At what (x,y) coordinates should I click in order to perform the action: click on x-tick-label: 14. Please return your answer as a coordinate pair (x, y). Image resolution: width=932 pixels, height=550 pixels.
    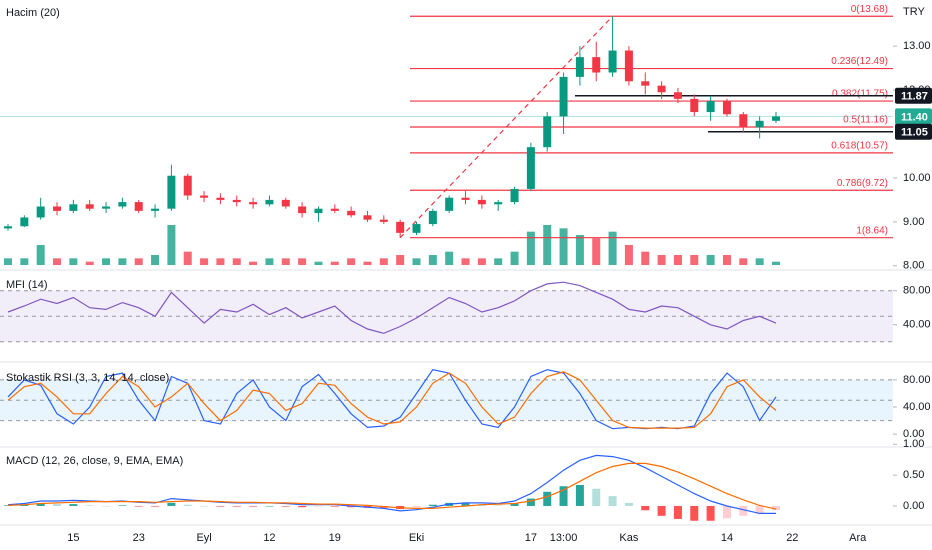
    Looking at the image, I should click on (727, 538).